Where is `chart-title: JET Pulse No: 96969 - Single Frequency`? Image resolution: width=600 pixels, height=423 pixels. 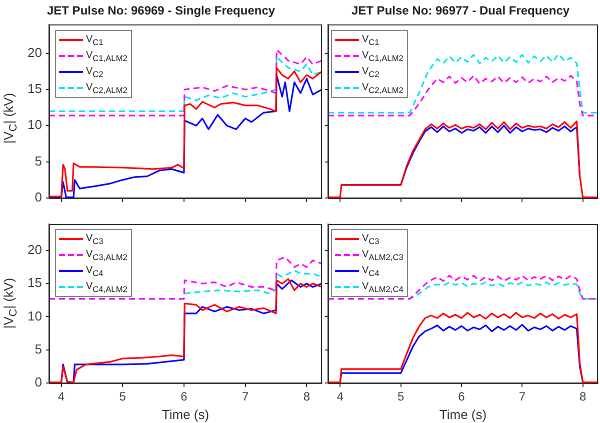 chart-title: JET Pulse No: 96969 - Single Frequency is located at coordinates (161, 11).